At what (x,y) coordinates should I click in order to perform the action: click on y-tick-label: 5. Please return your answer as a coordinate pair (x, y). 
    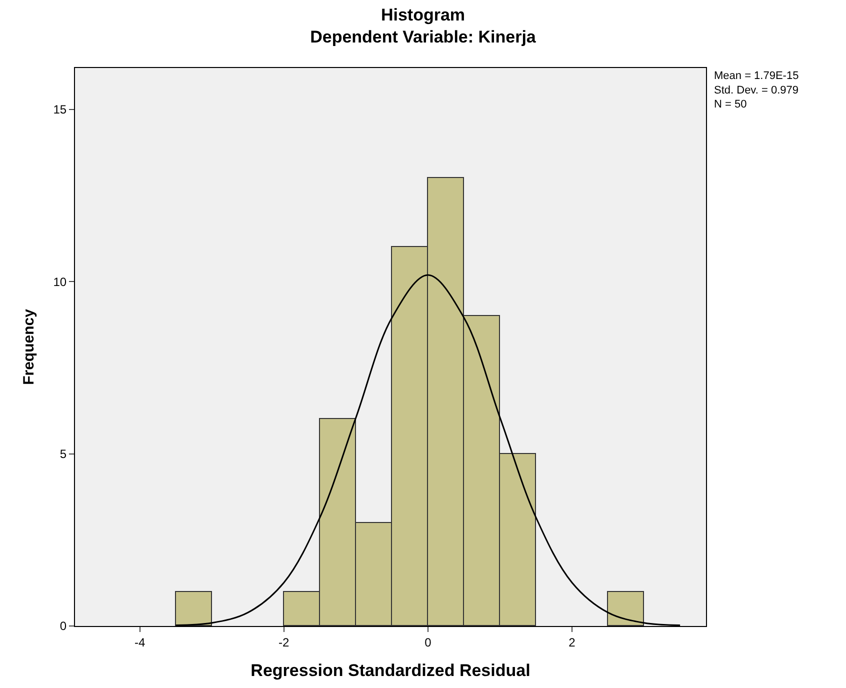
    Looking at the image, I should click on (63, 453).